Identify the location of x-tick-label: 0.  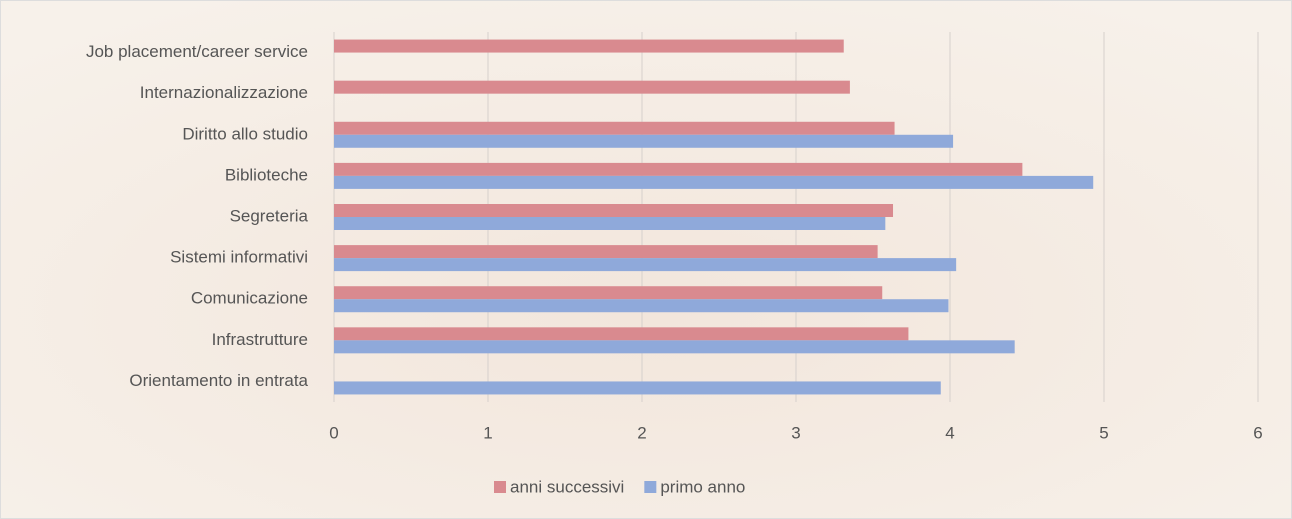
(333, 432).